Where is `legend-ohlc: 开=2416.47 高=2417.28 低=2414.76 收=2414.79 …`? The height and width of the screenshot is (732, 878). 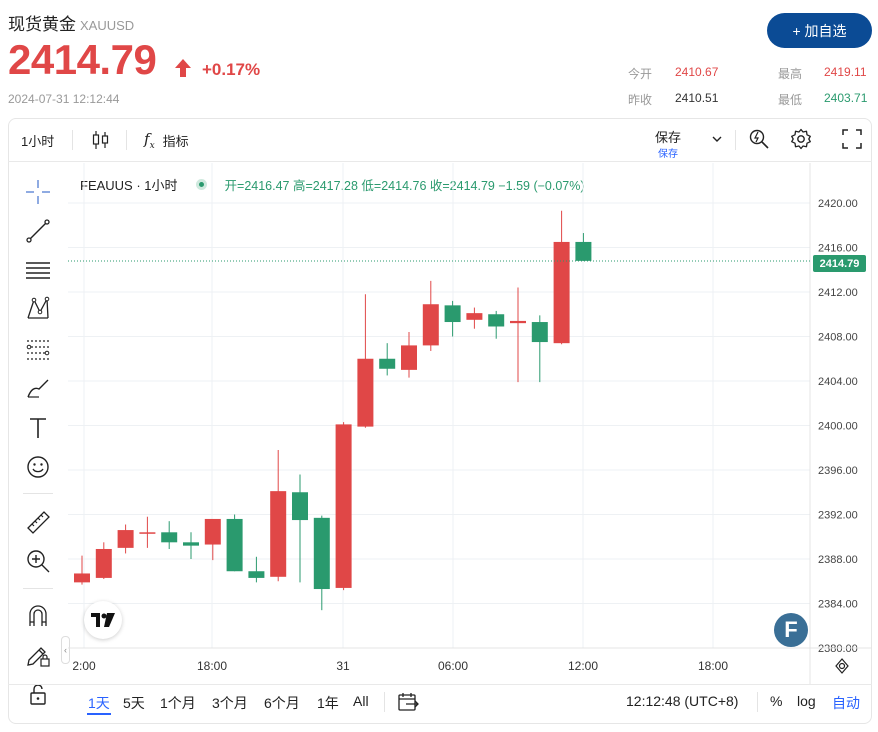
legend-ohlc: 开=2416.47 高=2417.28 低=2414.76 收=2414.79 … is located at coordinates (404, 186).